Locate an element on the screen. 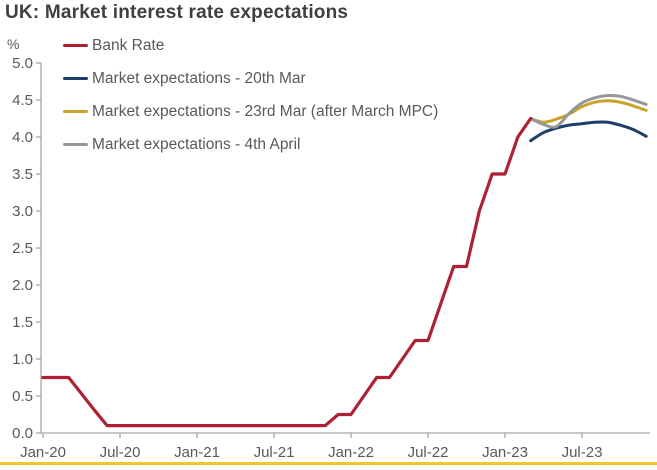 The width and height of the screenshot is (657, 470). legend-label: Market expectations - 4th April is located at coordinates (196, 144).